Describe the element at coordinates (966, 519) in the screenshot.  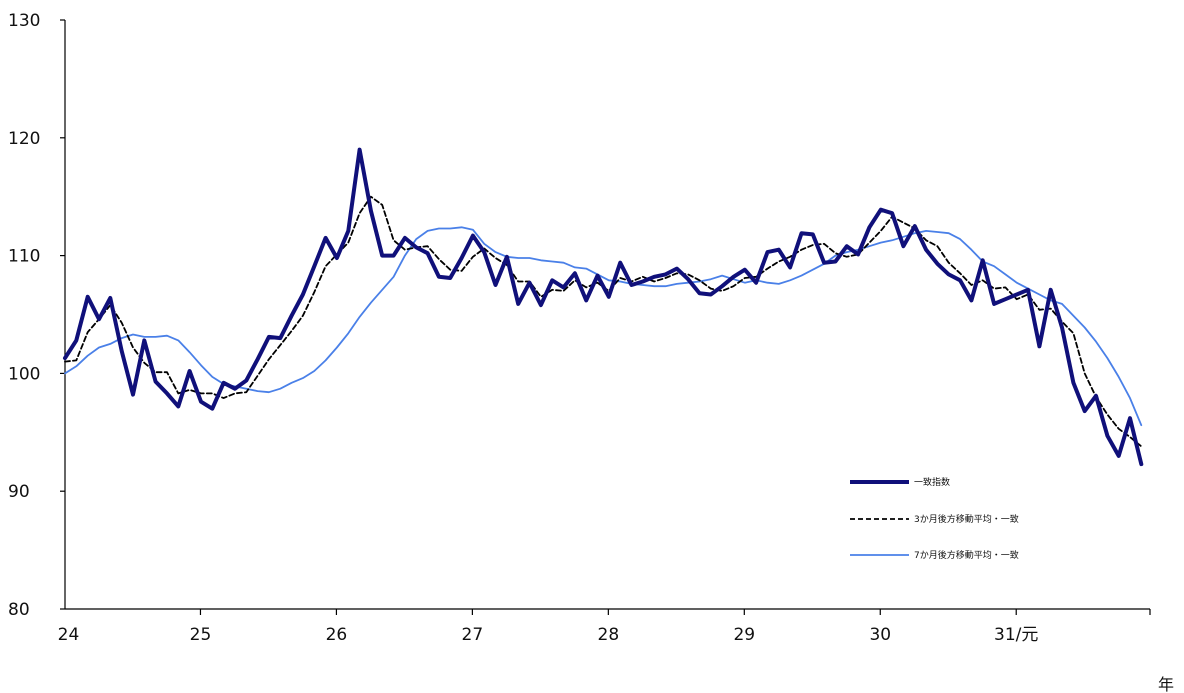
I see `legend-label-2: 3か月後方移動平均・一致` at that location.